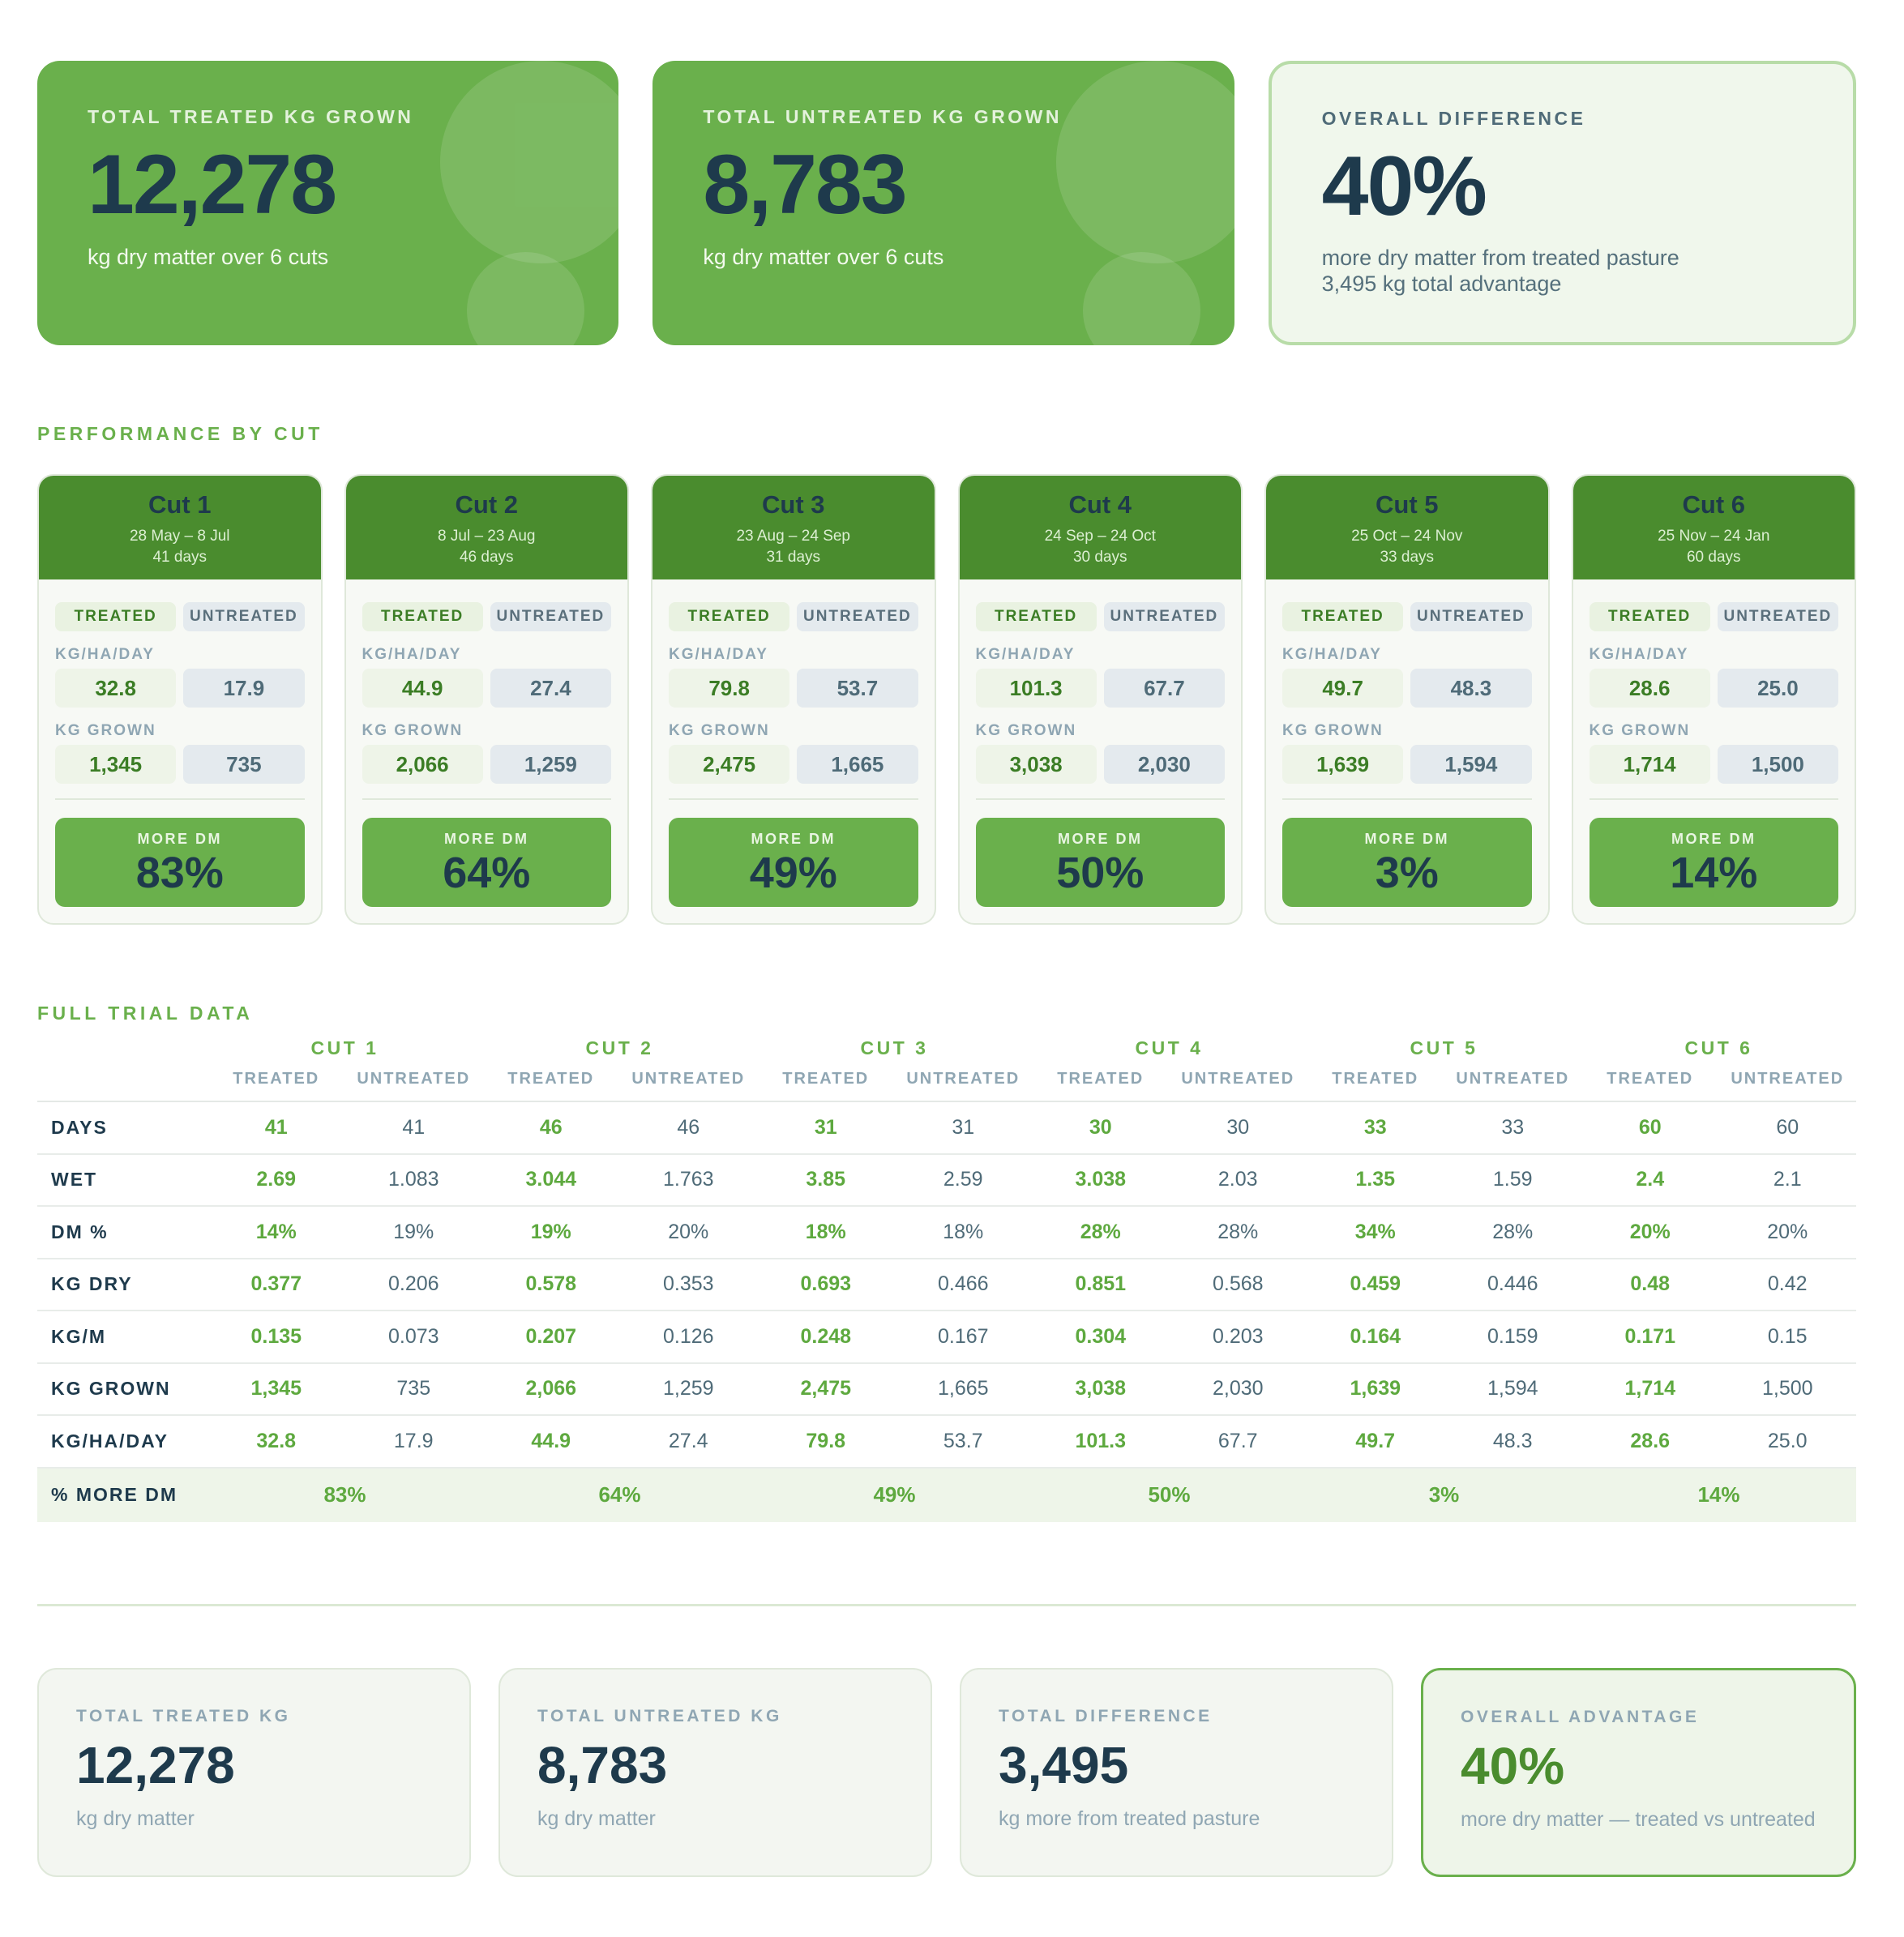  What do you see at coordinates (487, 504) in the screenshot?
I see `cut-name: Cut 2` at bounding box center [487, 504].